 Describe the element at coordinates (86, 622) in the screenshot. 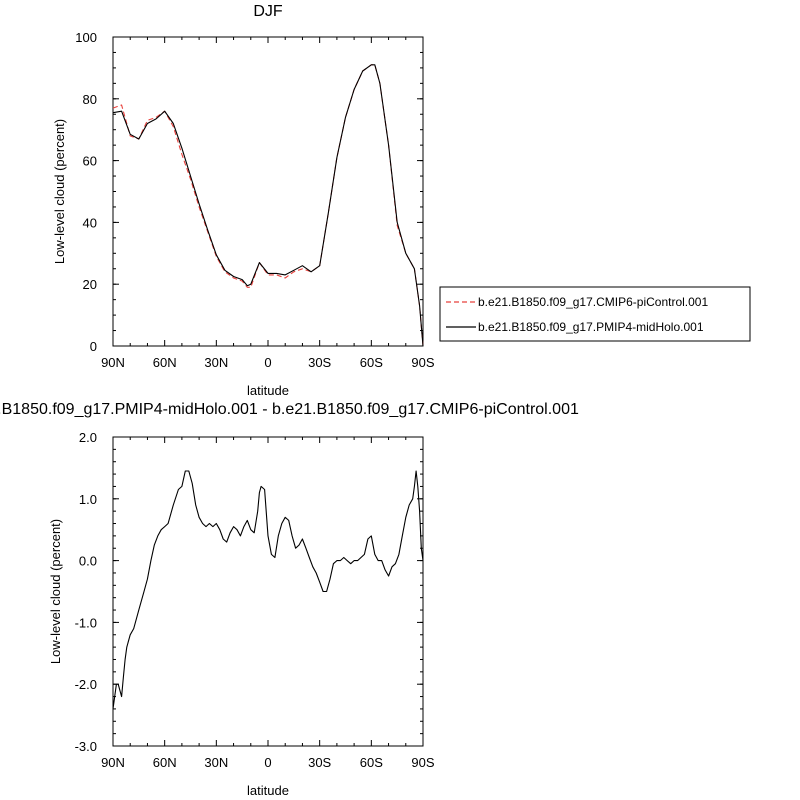

I see `y-tick-label: -1.0` at that location.